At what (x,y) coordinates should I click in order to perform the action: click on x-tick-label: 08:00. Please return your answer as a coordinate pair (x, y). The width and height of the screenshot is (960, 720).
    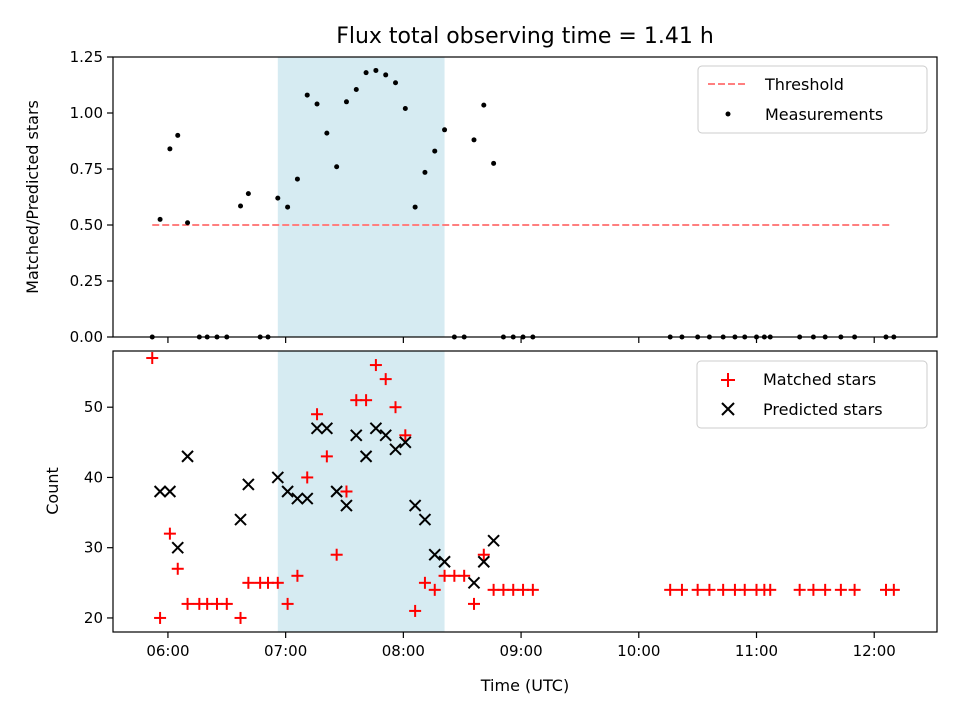
    Looking at the image, I should click on (403, 651).